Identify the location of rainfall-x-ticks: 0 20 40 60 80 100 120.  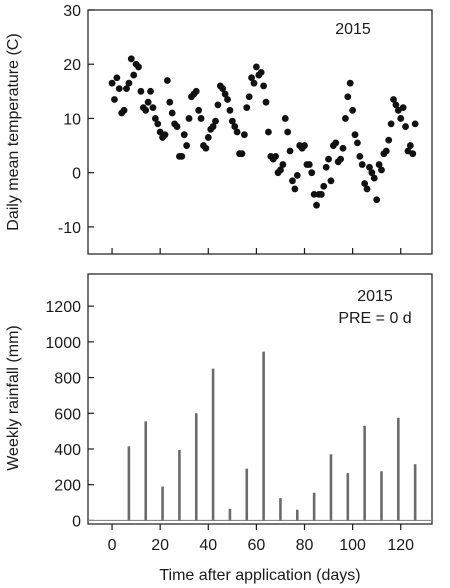
(261, 539).